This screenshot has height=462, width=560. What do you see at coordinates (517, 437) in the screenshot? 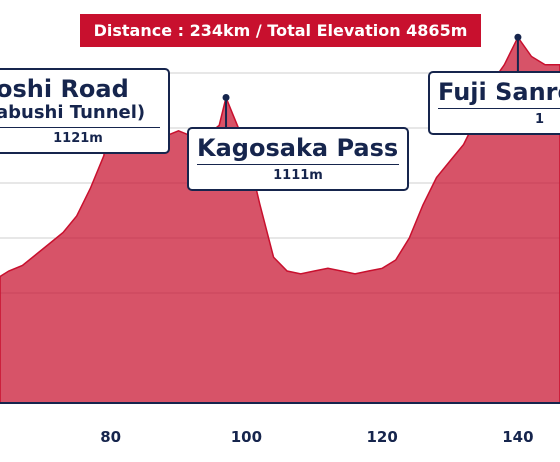
I see `x-tick-label: 140` at bounding box center [517, 437].